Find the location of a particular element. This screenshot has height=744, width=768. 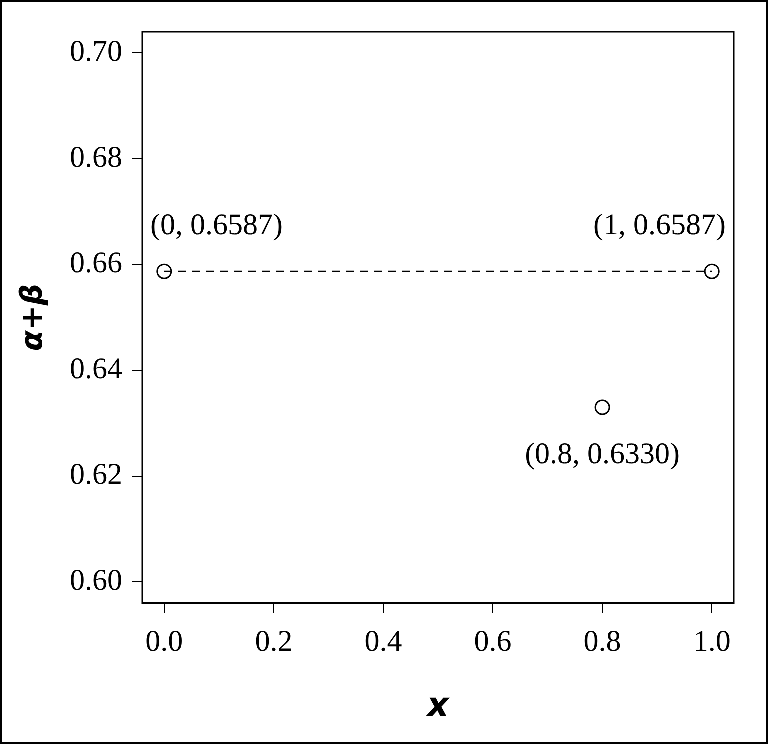

y-tick-label: 0.70 is located at coordinates (96, 51).